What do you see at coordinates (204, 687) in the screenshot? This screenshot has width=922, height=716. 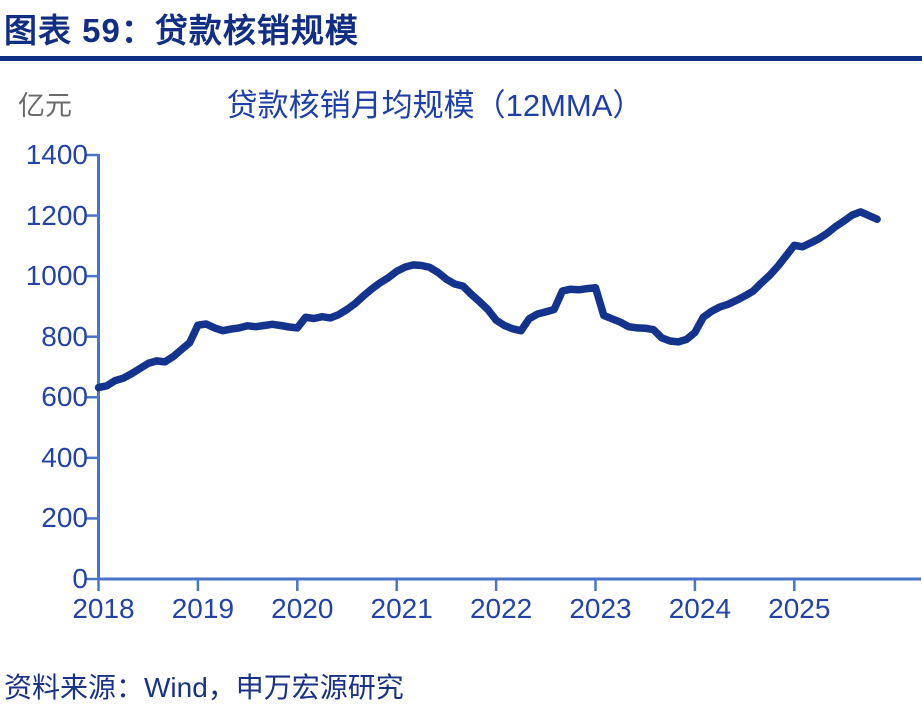 I see `source-note: 资料来源：Wind，申万宏源研究` at bounding box center [204, 687].